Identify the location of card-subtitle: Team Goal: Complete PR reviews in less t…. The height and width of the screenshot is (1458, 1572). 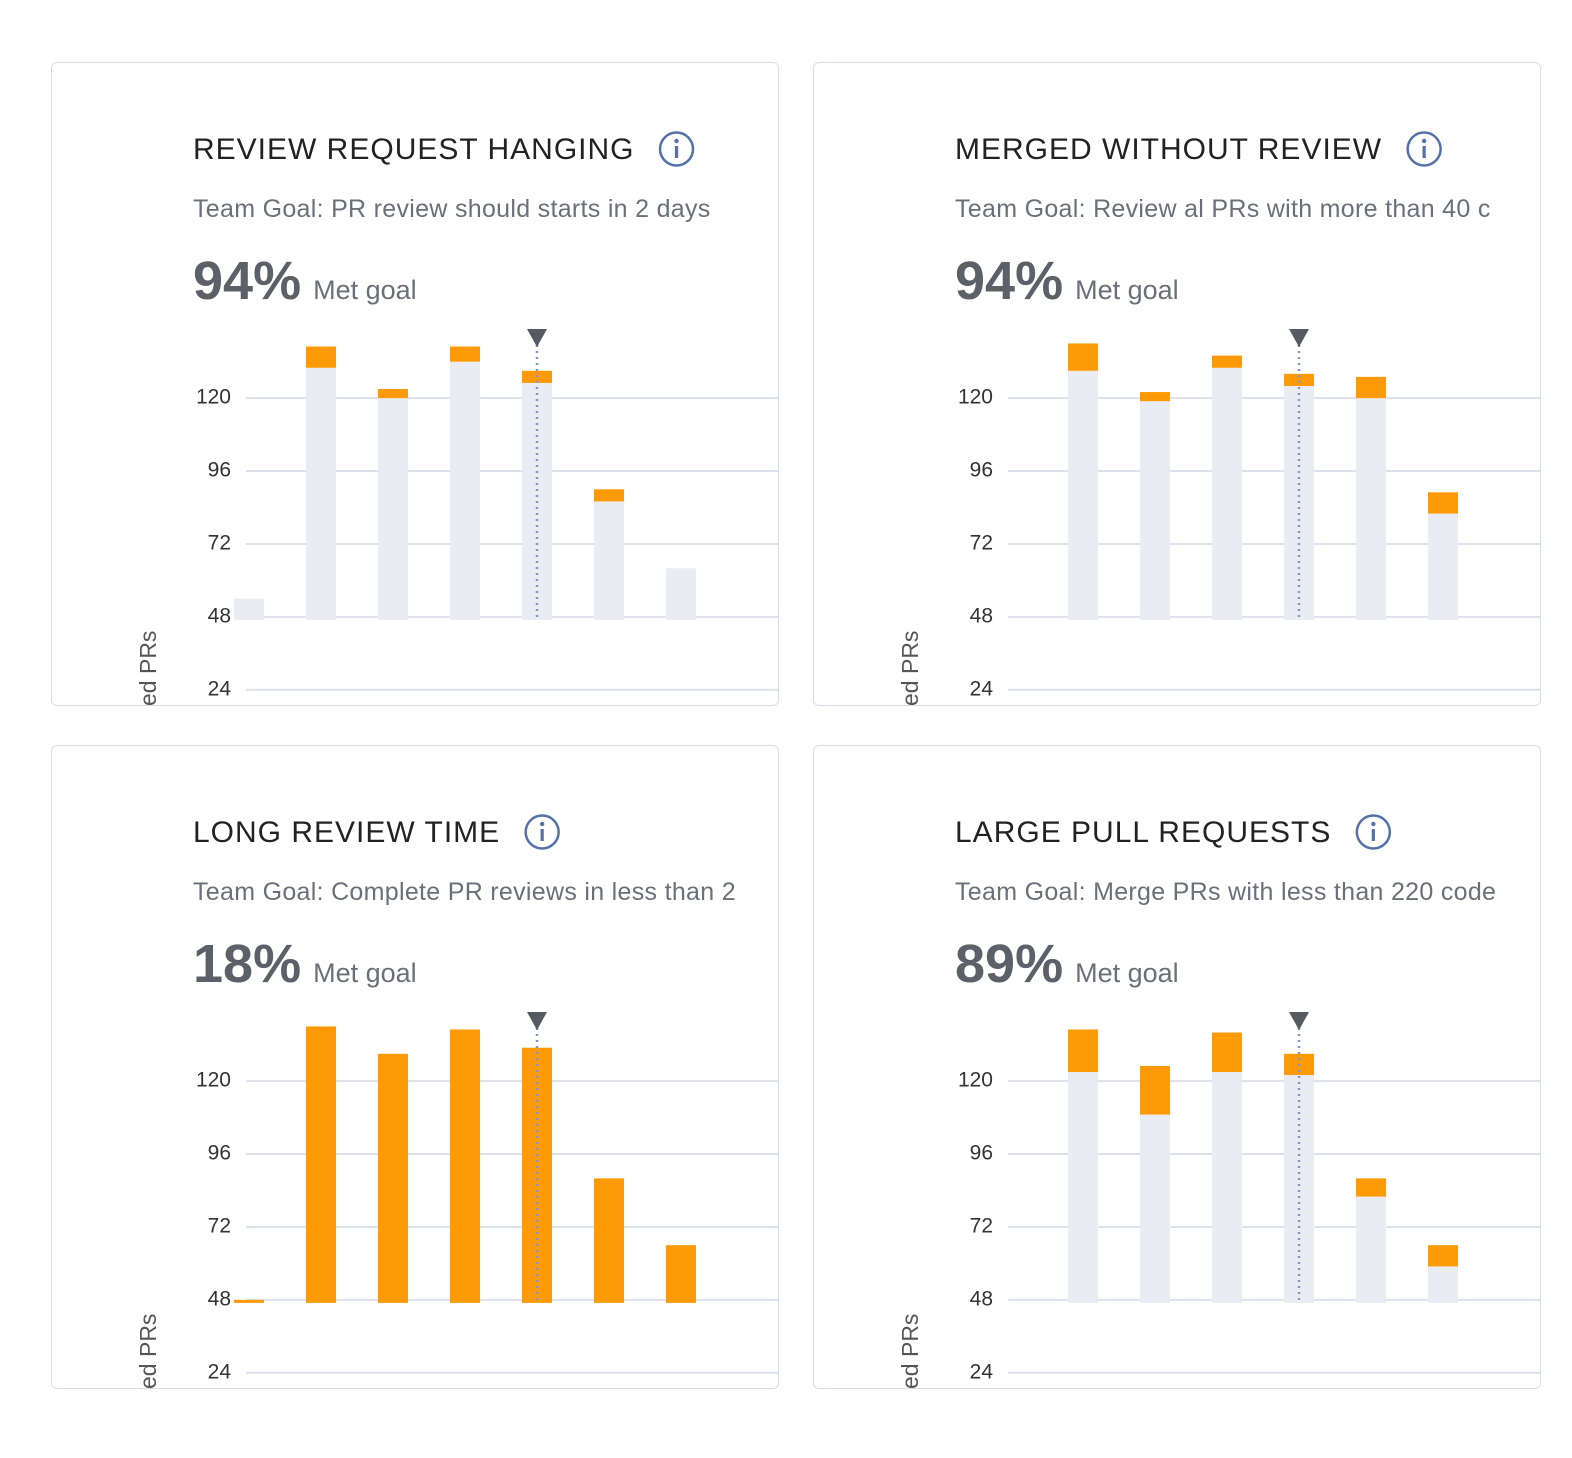
(464, 892).